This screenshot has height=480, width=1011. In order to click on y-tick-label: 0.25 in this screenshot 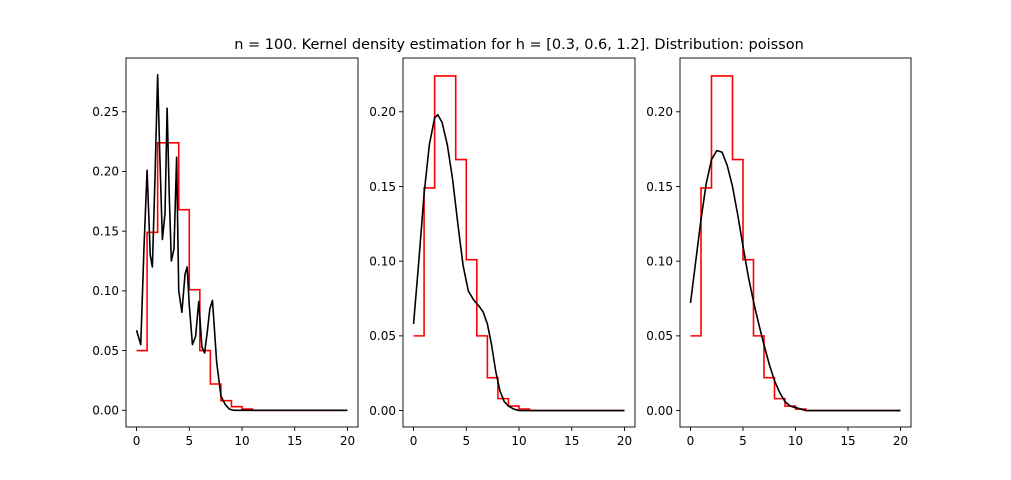, I will do `click(105, 112)`.